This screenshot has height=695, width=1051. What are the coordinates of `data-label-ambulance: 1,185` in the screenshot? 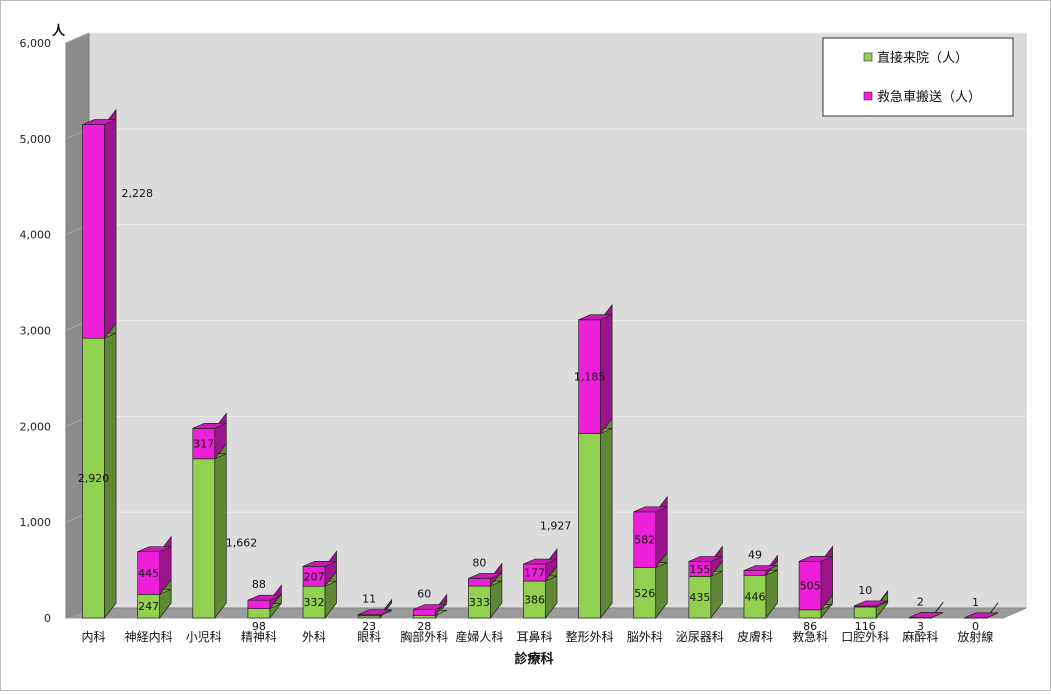 It's located at (590, 377).